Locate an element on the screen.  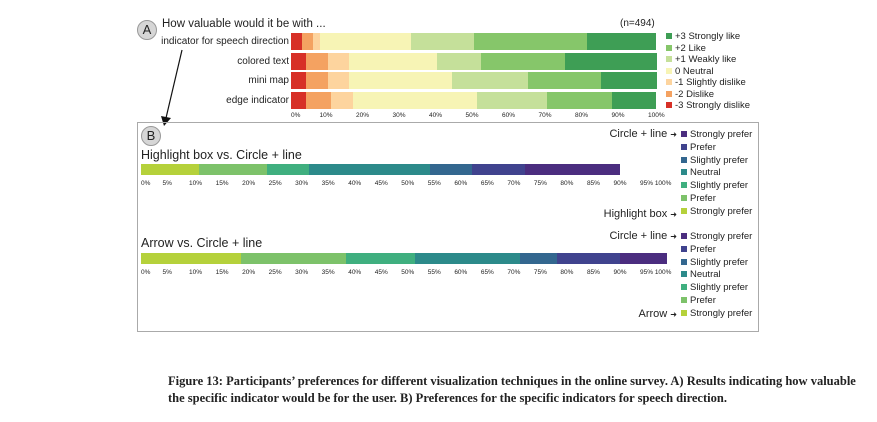
row-label-colored-text: colored text is located at coordinates (263, 61).